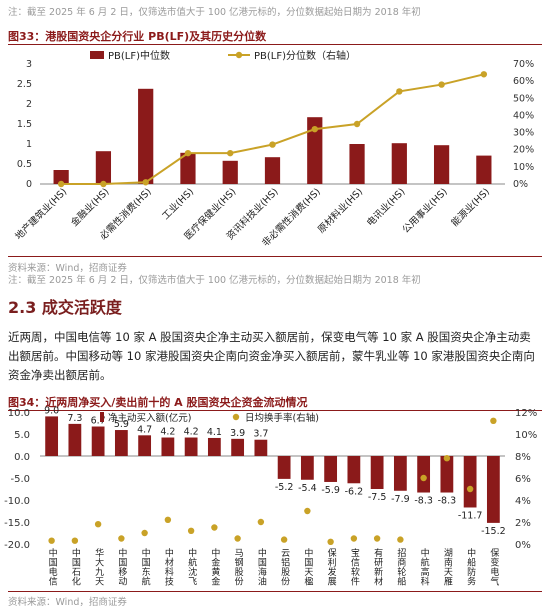 This screenshot has height=609, width=550. What do you see at coordinates (29, 144) in the screenshot?
I see `y-tick-label: 1` at bounding box center [29, 144].